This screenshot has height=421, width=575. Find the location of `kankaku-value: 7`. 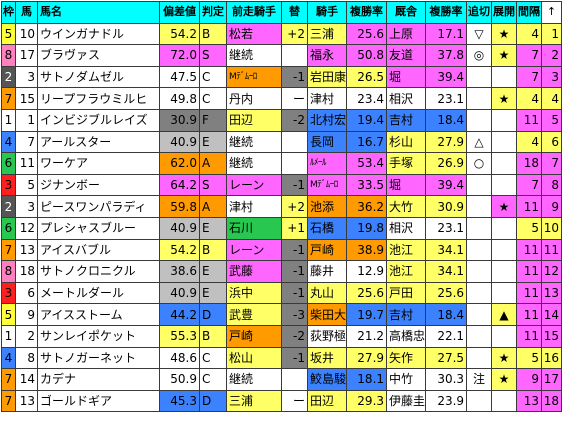

kankaku-value: 7 is located at coordinates (529, 77).